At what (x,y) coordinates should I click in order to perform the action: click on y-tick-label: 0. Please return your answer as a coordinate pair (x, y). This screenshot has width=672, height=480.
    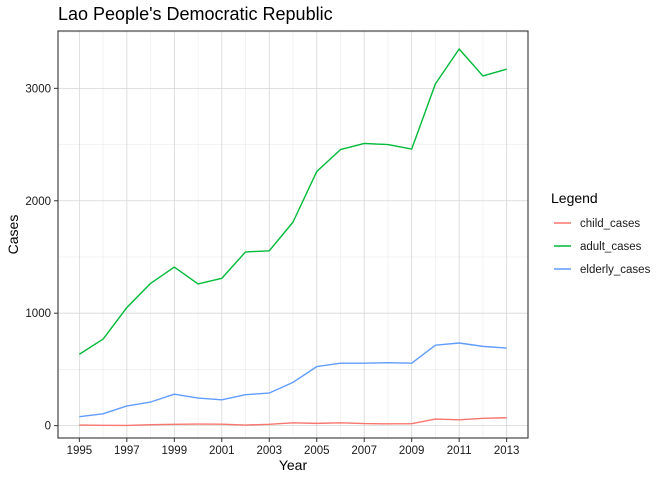
    Looking at the image, I should click on (48, 427).